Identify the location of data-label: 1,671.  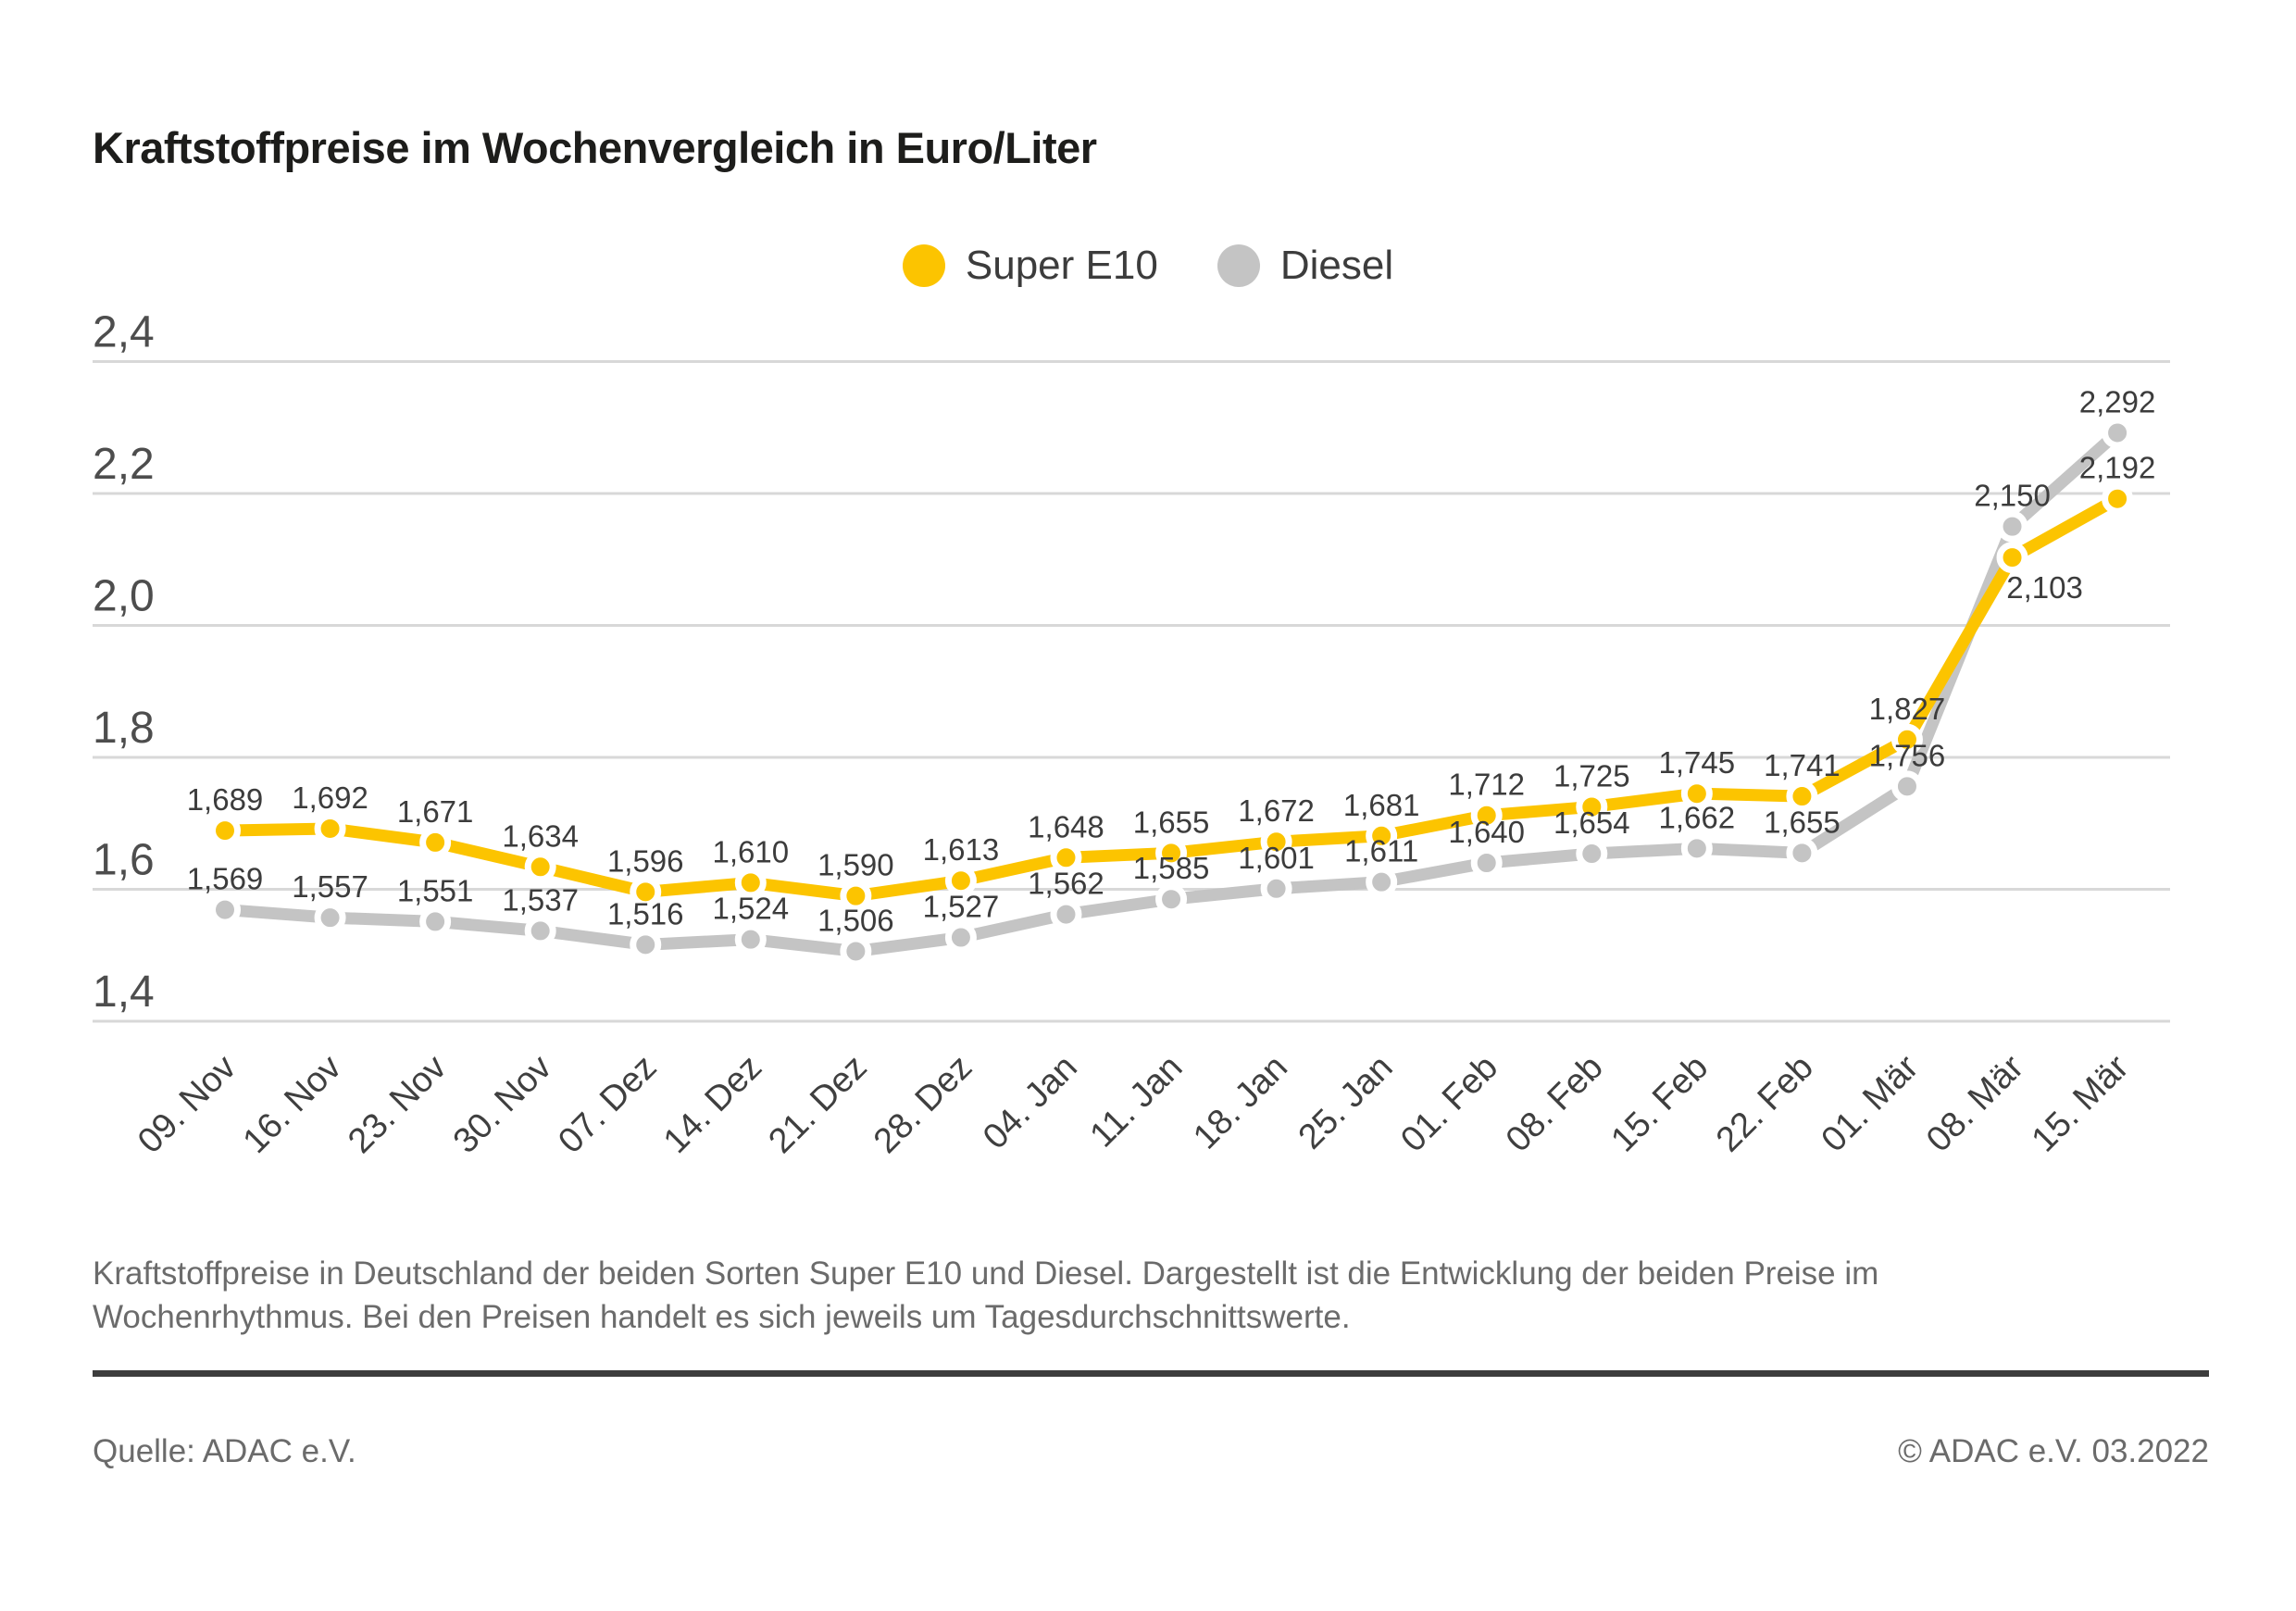
(435, 811).